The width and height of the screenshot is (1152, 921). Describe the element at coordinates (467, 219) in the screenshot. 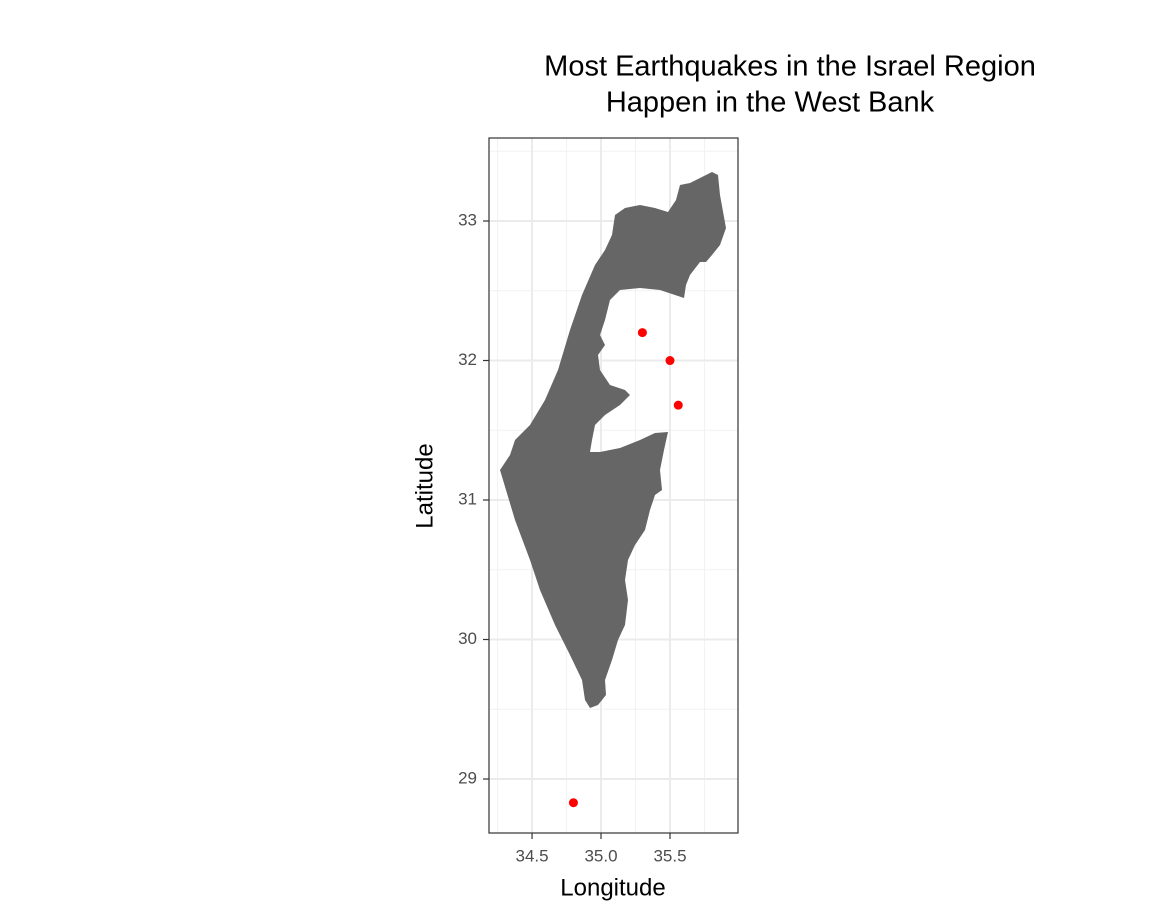

I see `y-tick-label: 33` at that location.